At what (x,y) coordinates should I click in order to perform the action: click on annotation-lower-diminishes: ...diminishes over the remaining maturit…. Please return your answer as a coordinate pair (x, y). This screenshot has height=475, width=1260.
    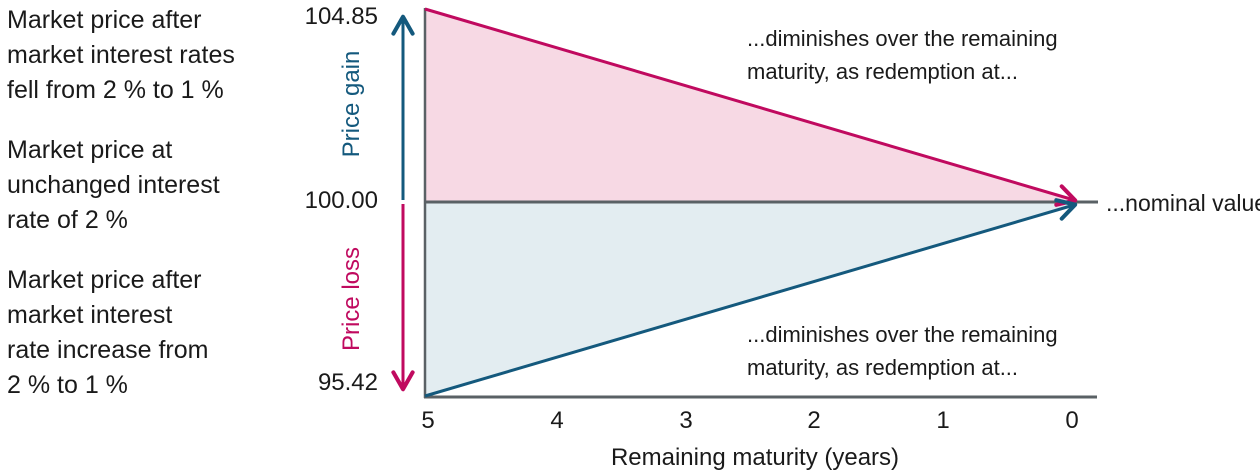
    Looking at the image, I should click on (902, 351).